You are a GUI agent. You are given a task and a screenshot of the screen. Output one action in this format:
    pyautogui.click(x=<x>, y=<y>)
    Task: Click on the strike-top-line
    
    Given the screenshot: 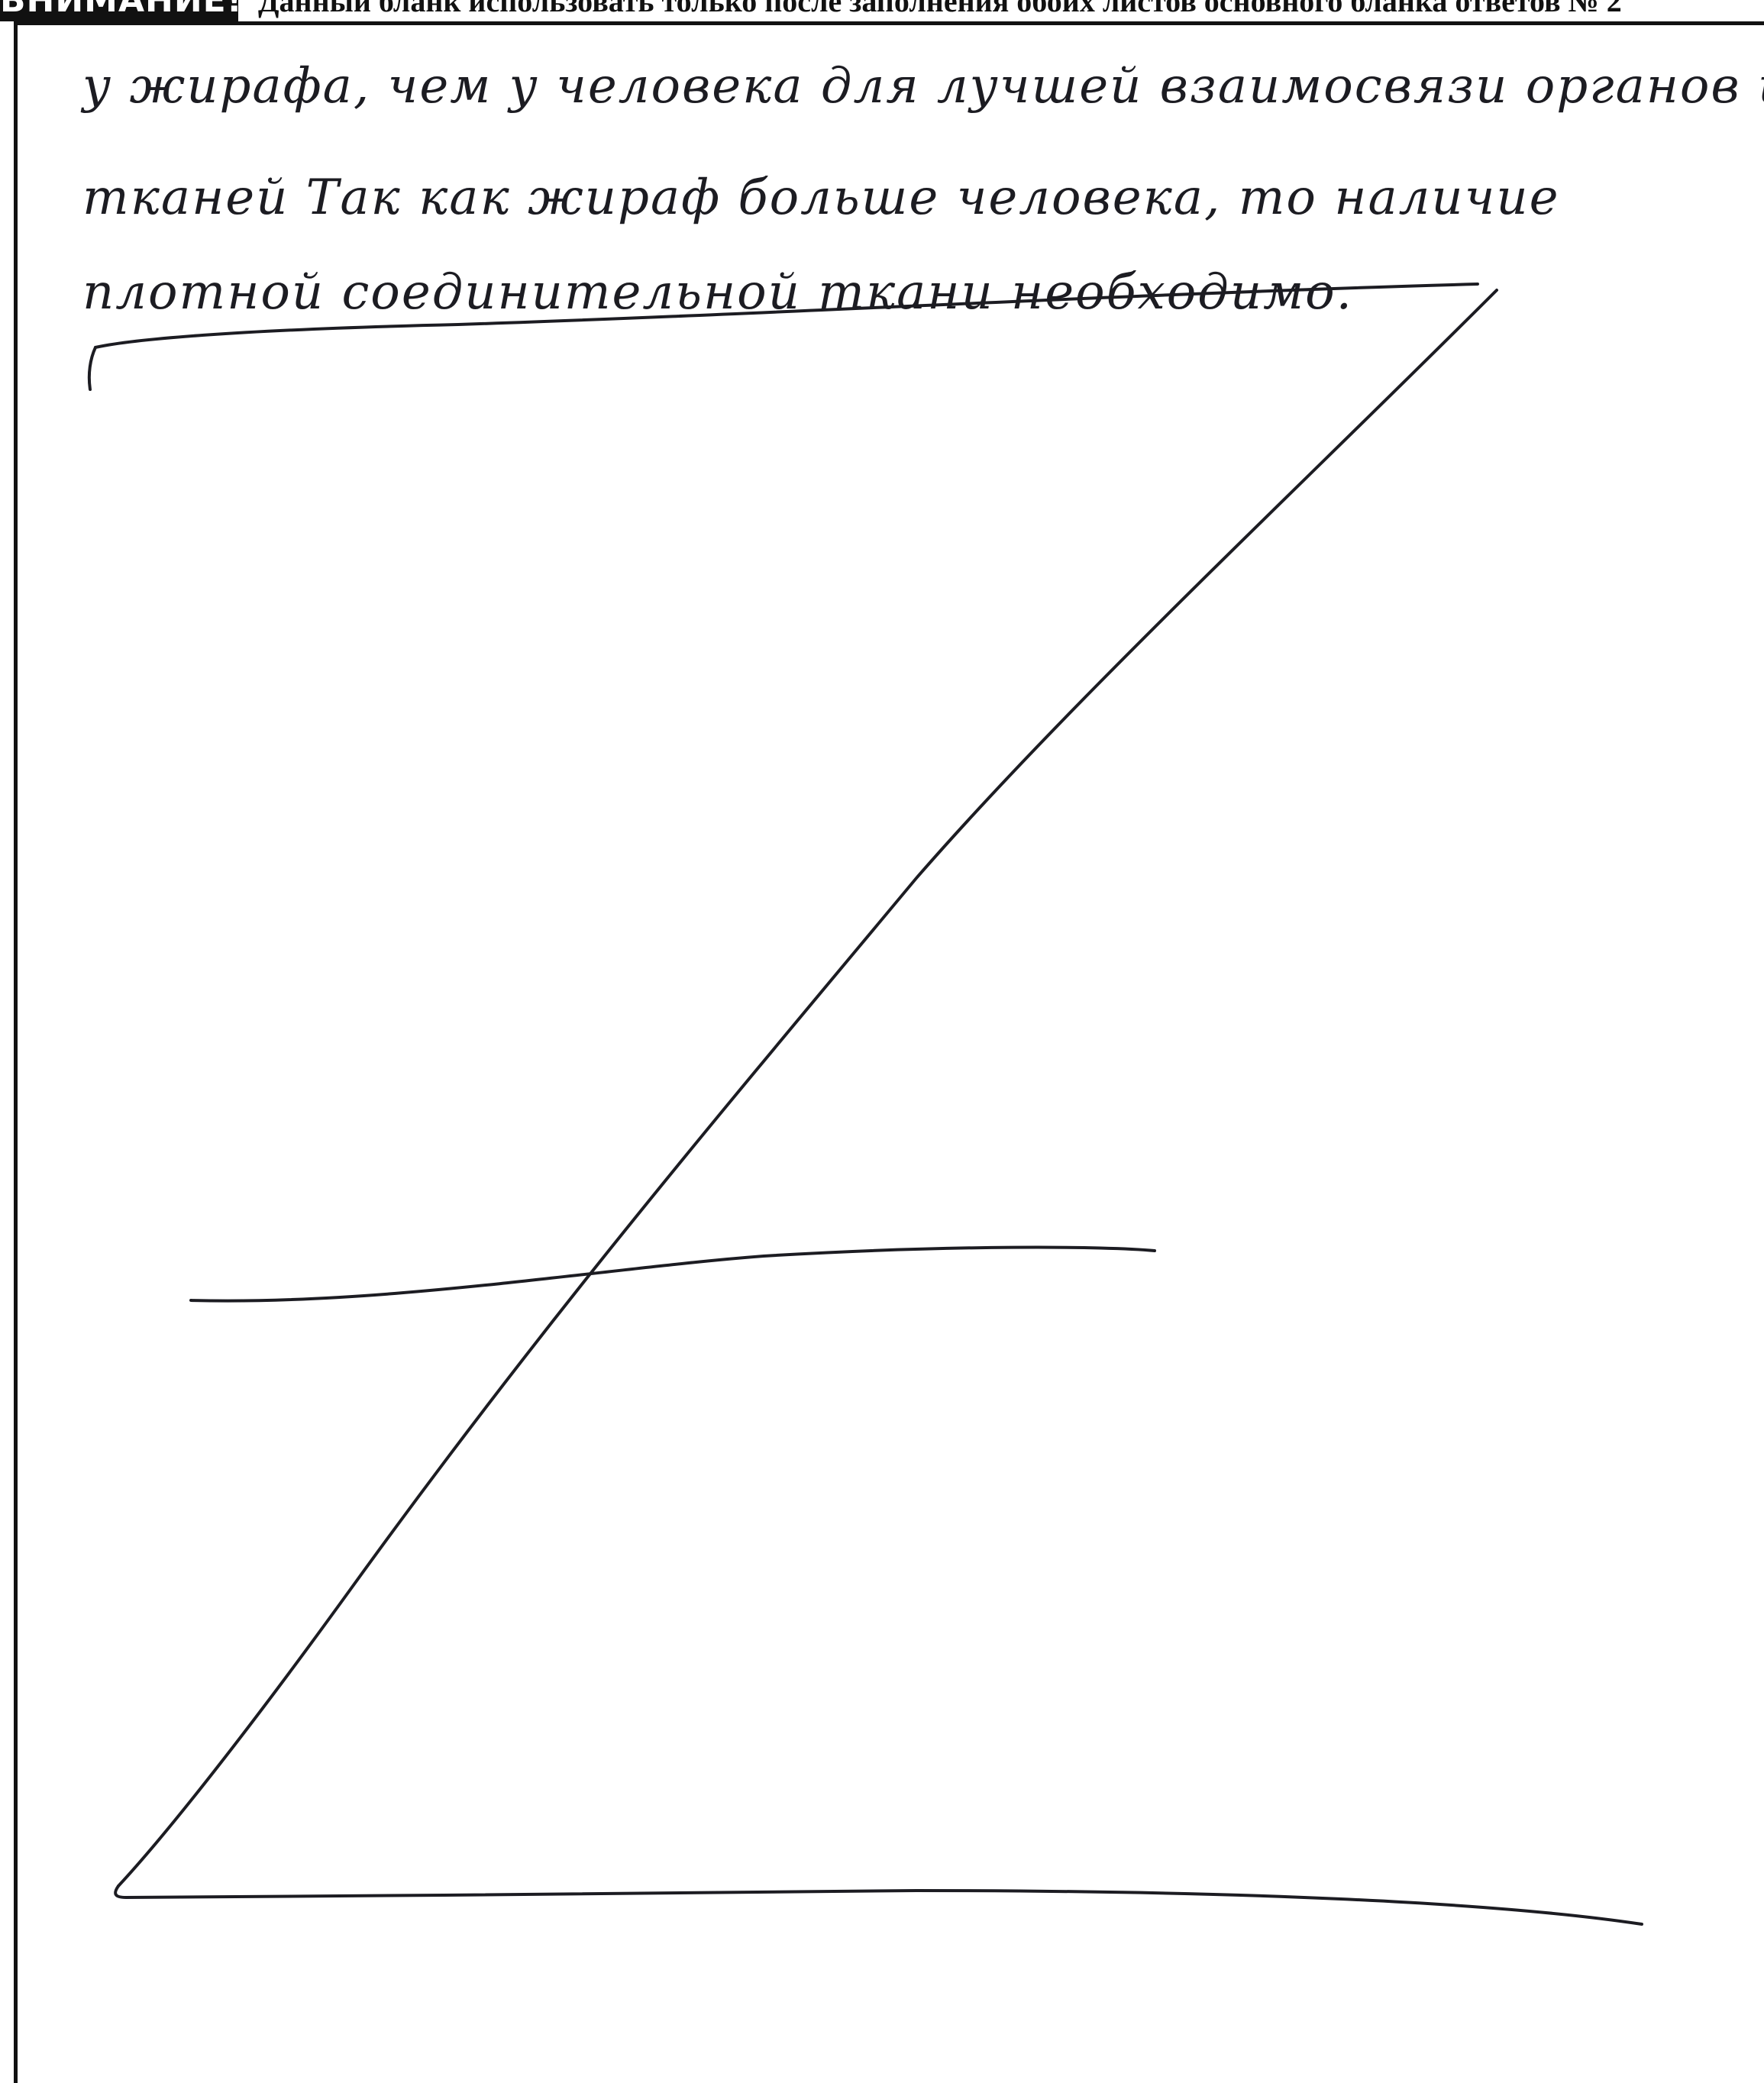 What is the action you would take?
    pyautogui.click(x=786, y=316)
    